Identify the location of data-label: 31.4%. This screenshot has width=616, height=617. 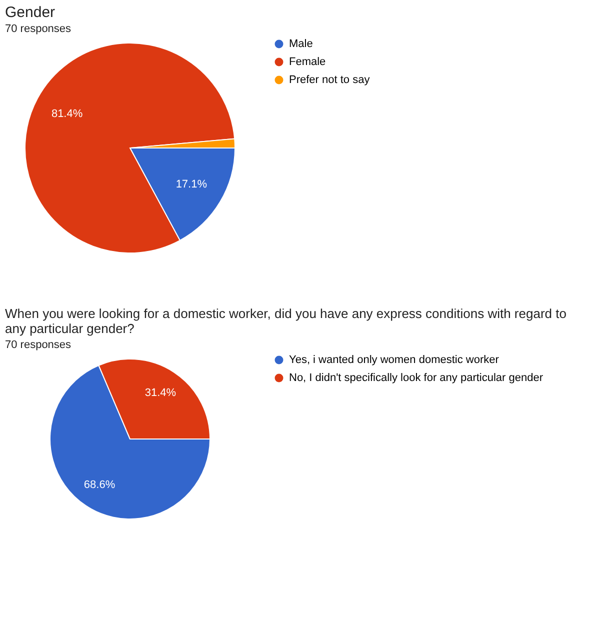
(160, 392).